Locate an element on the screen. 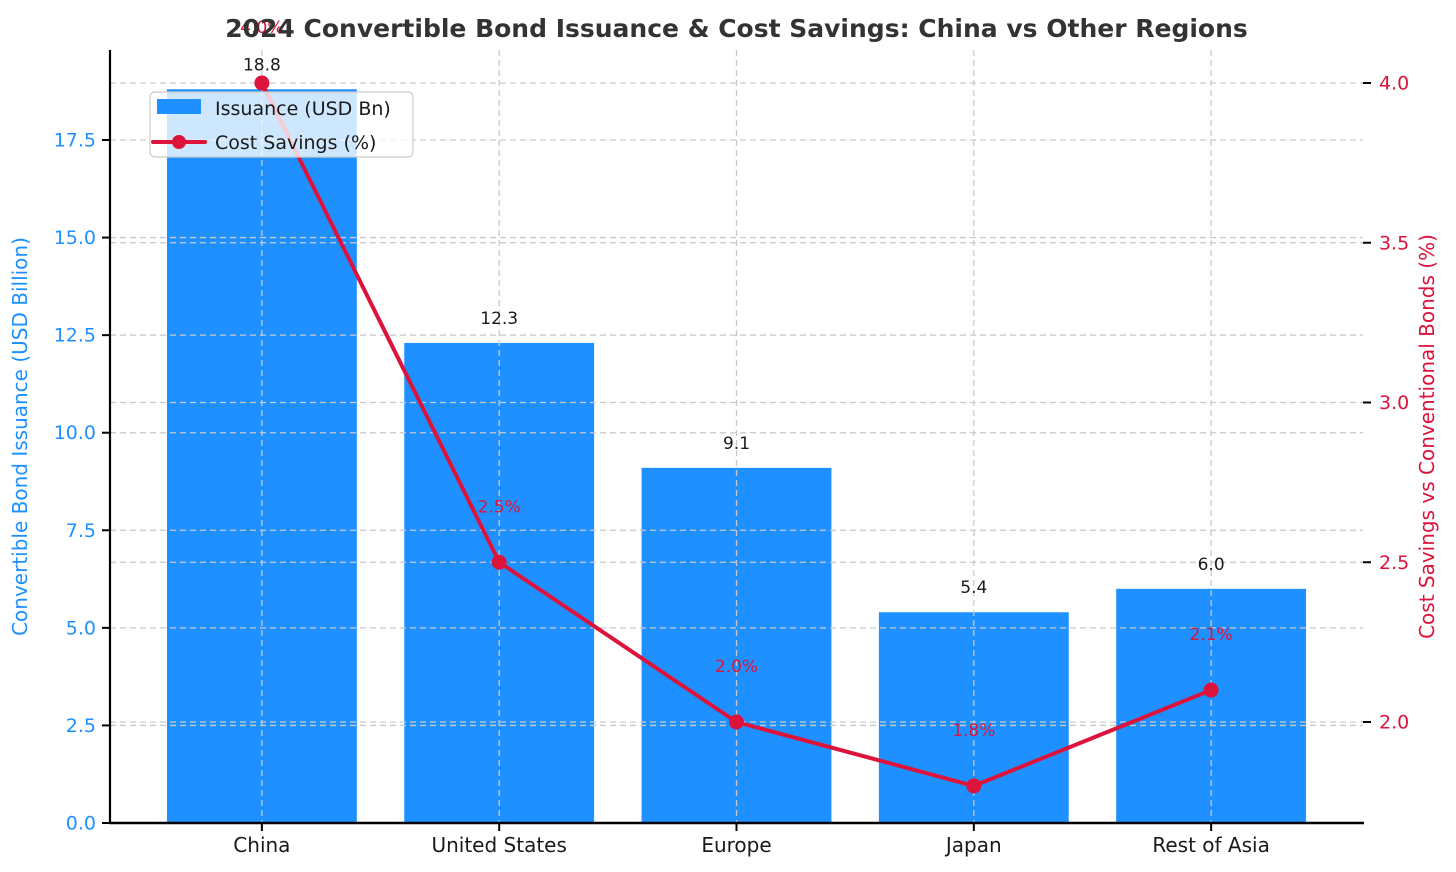 The width and height of the screenshot is (1456, 872). y-left-tick-label: 5.0 is located at coordinates (81, 628).